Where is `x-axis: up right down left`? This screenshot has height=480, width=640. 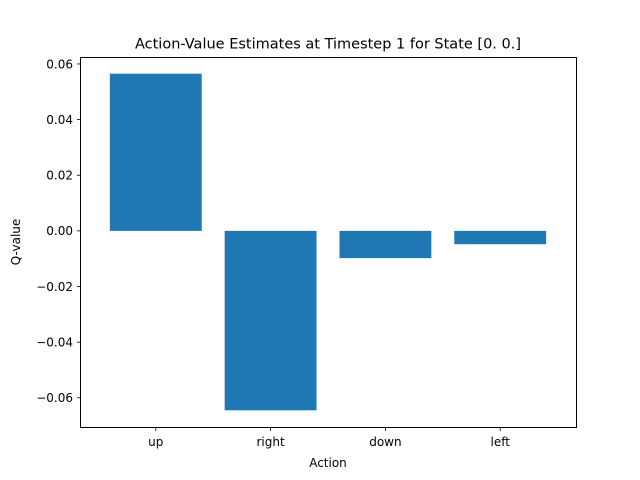
x-axis: up right down left is located at coordinates (329, 438).